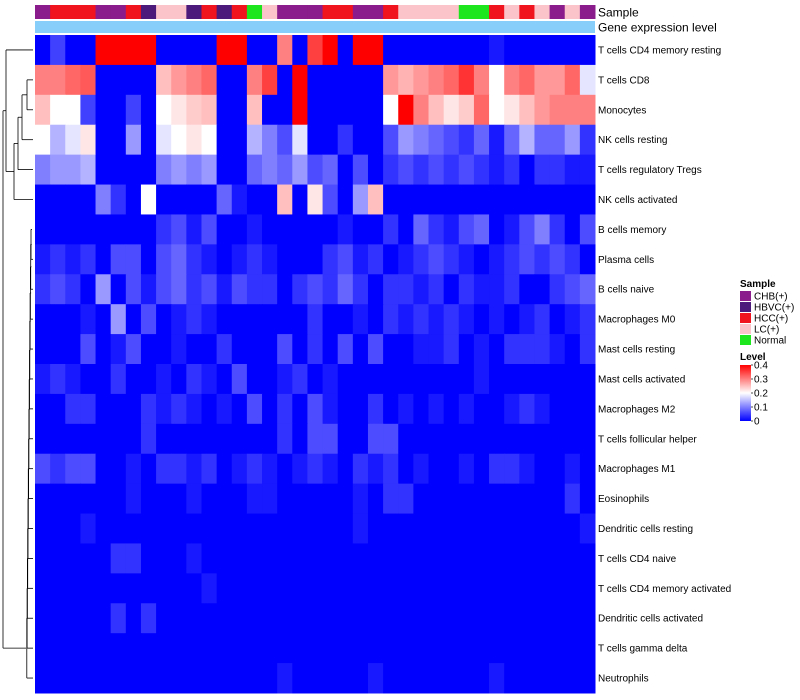  I want to click on row-label: Monocytes, so click(622, 110).